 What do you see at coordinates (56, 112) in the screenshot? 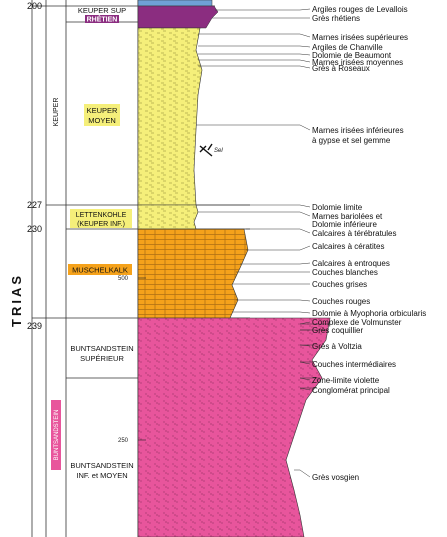
I see `series-keuper: KEUPER` at bounding box center [56, 112].